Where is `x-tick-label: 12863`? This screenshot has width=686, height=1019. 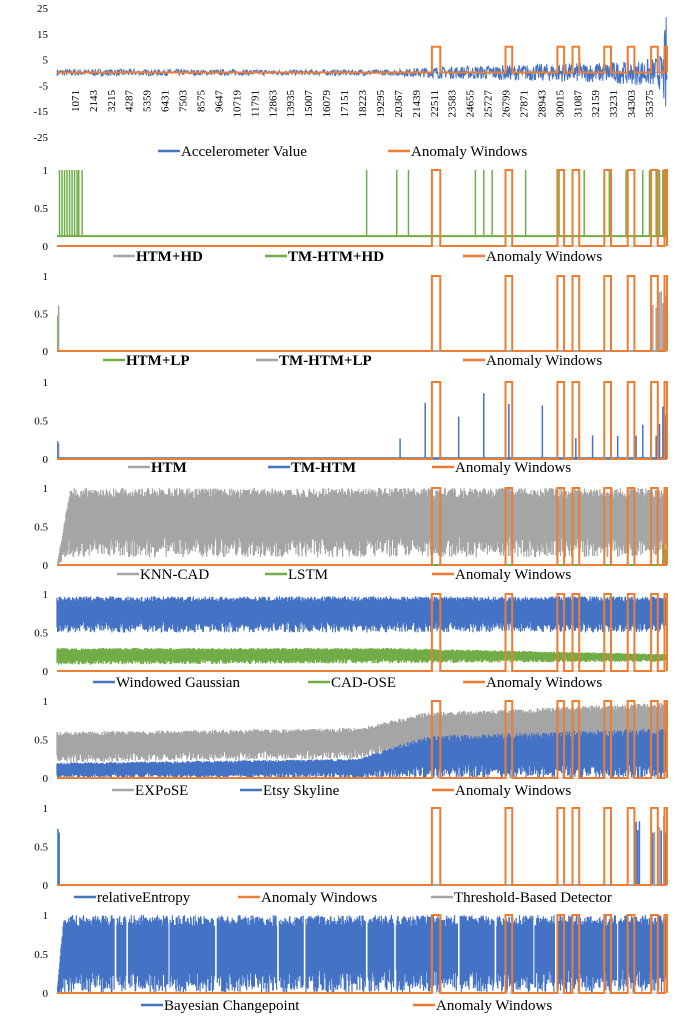 x-tick-label: 12863 is located at coordinates (273, 104).